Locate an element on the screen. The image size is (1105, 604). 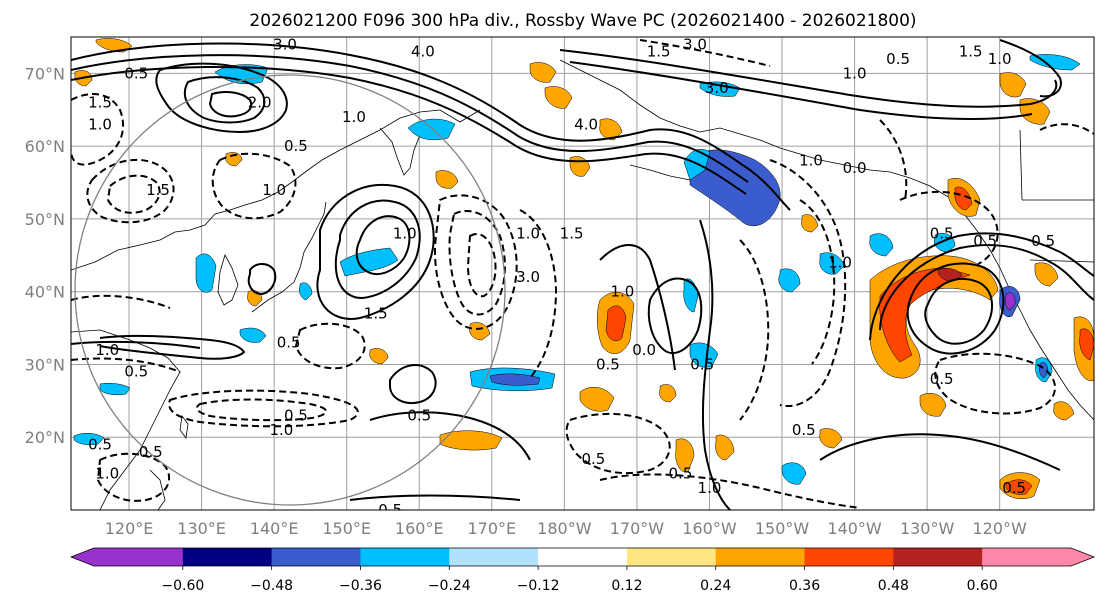
us-border is located at coordinates (1061, 261).